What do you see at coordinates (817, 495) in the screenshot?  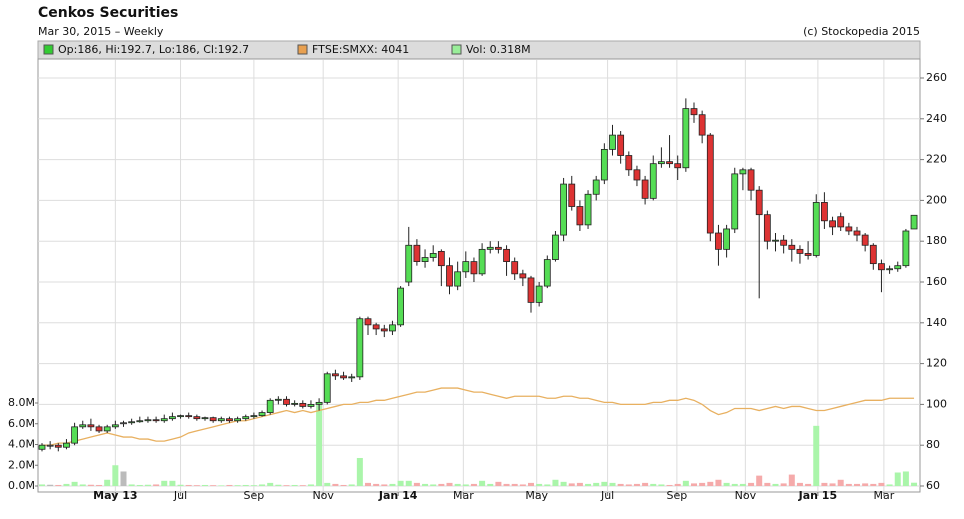 I see `x-tick-label: Jan 15` at bounding box center [817, 495].